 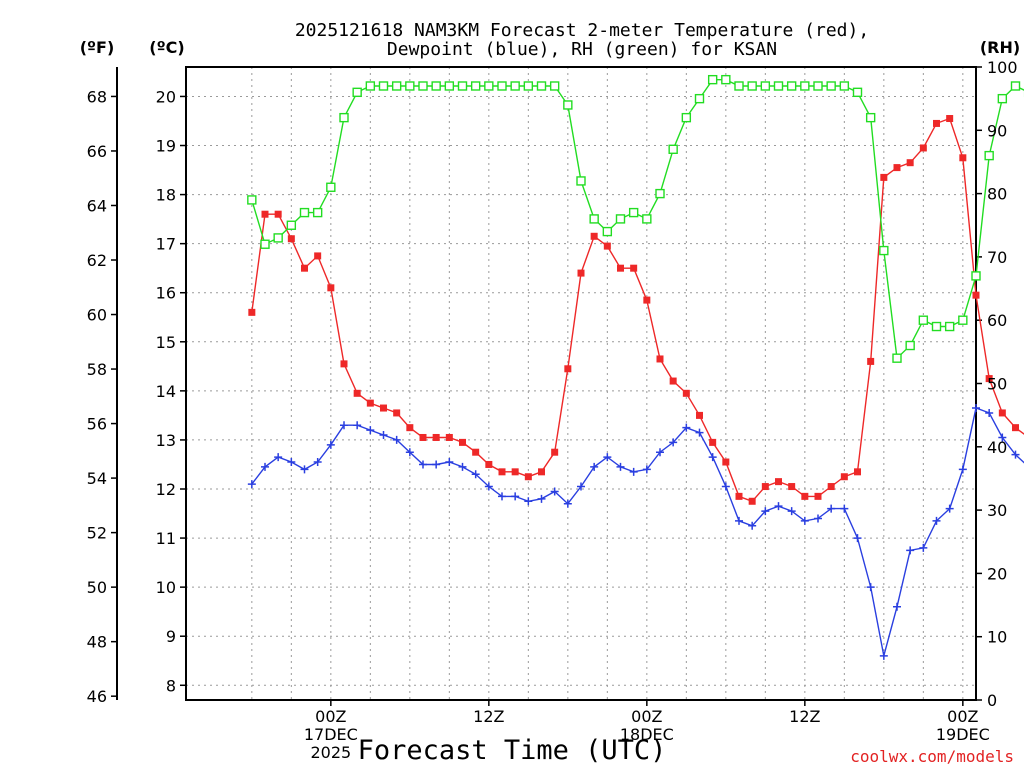 I want to click on fahrenheit-tick-label: 58, so click(x=97, y=369).